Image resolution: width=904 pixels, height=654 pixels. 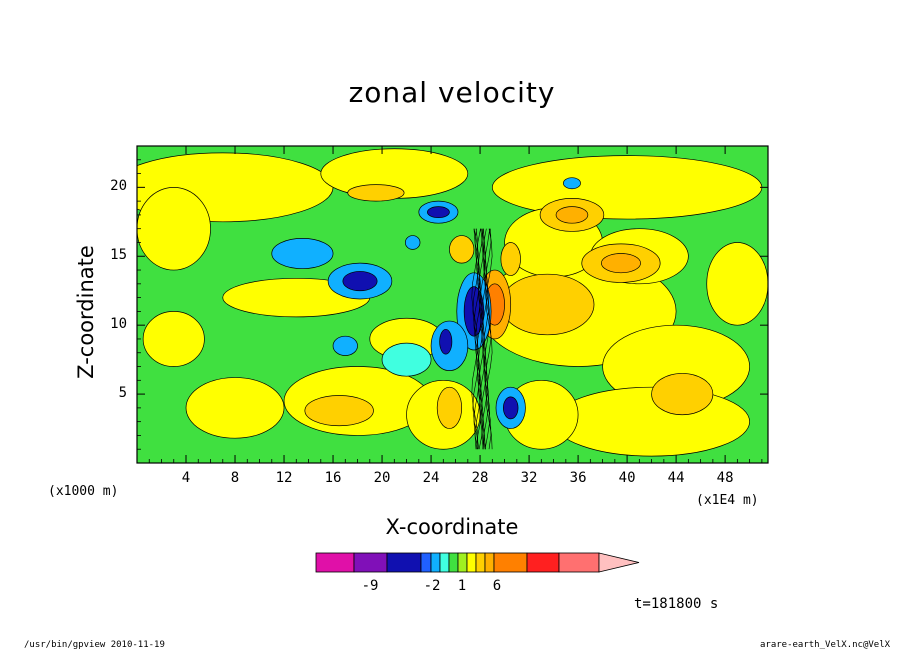 I want to click on footer-left: /usr/bin/gpview 2010-11-19, so click(x=94, y=645).